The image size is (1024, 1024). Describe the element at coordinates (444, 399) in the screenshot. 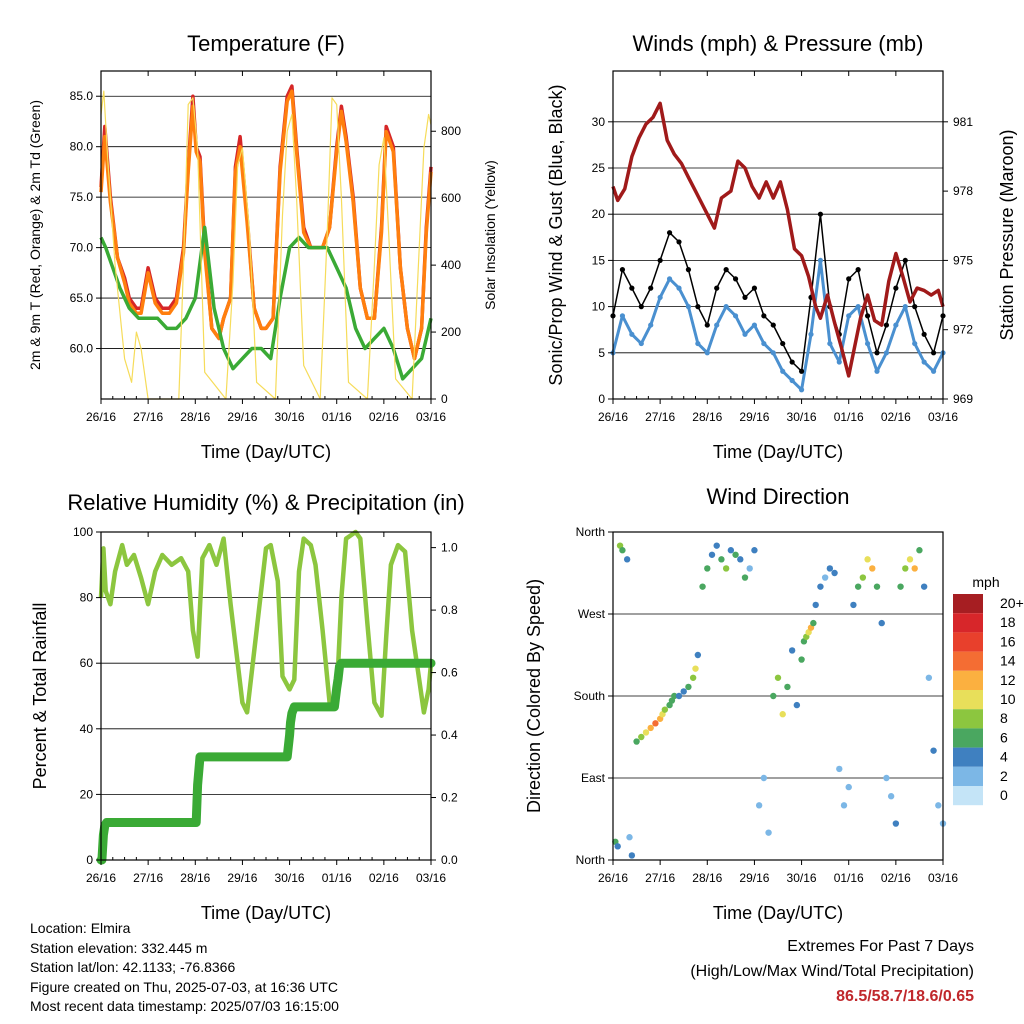

I see `y-tick-label-right: 0` at that location.